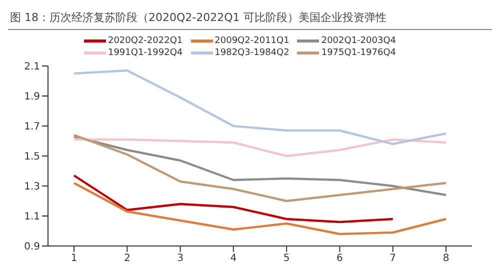  What do you see at coordinates (32, 67) in the screenshot?
I see `y-tick-label: 2.1` at bounding box center [32, 67].